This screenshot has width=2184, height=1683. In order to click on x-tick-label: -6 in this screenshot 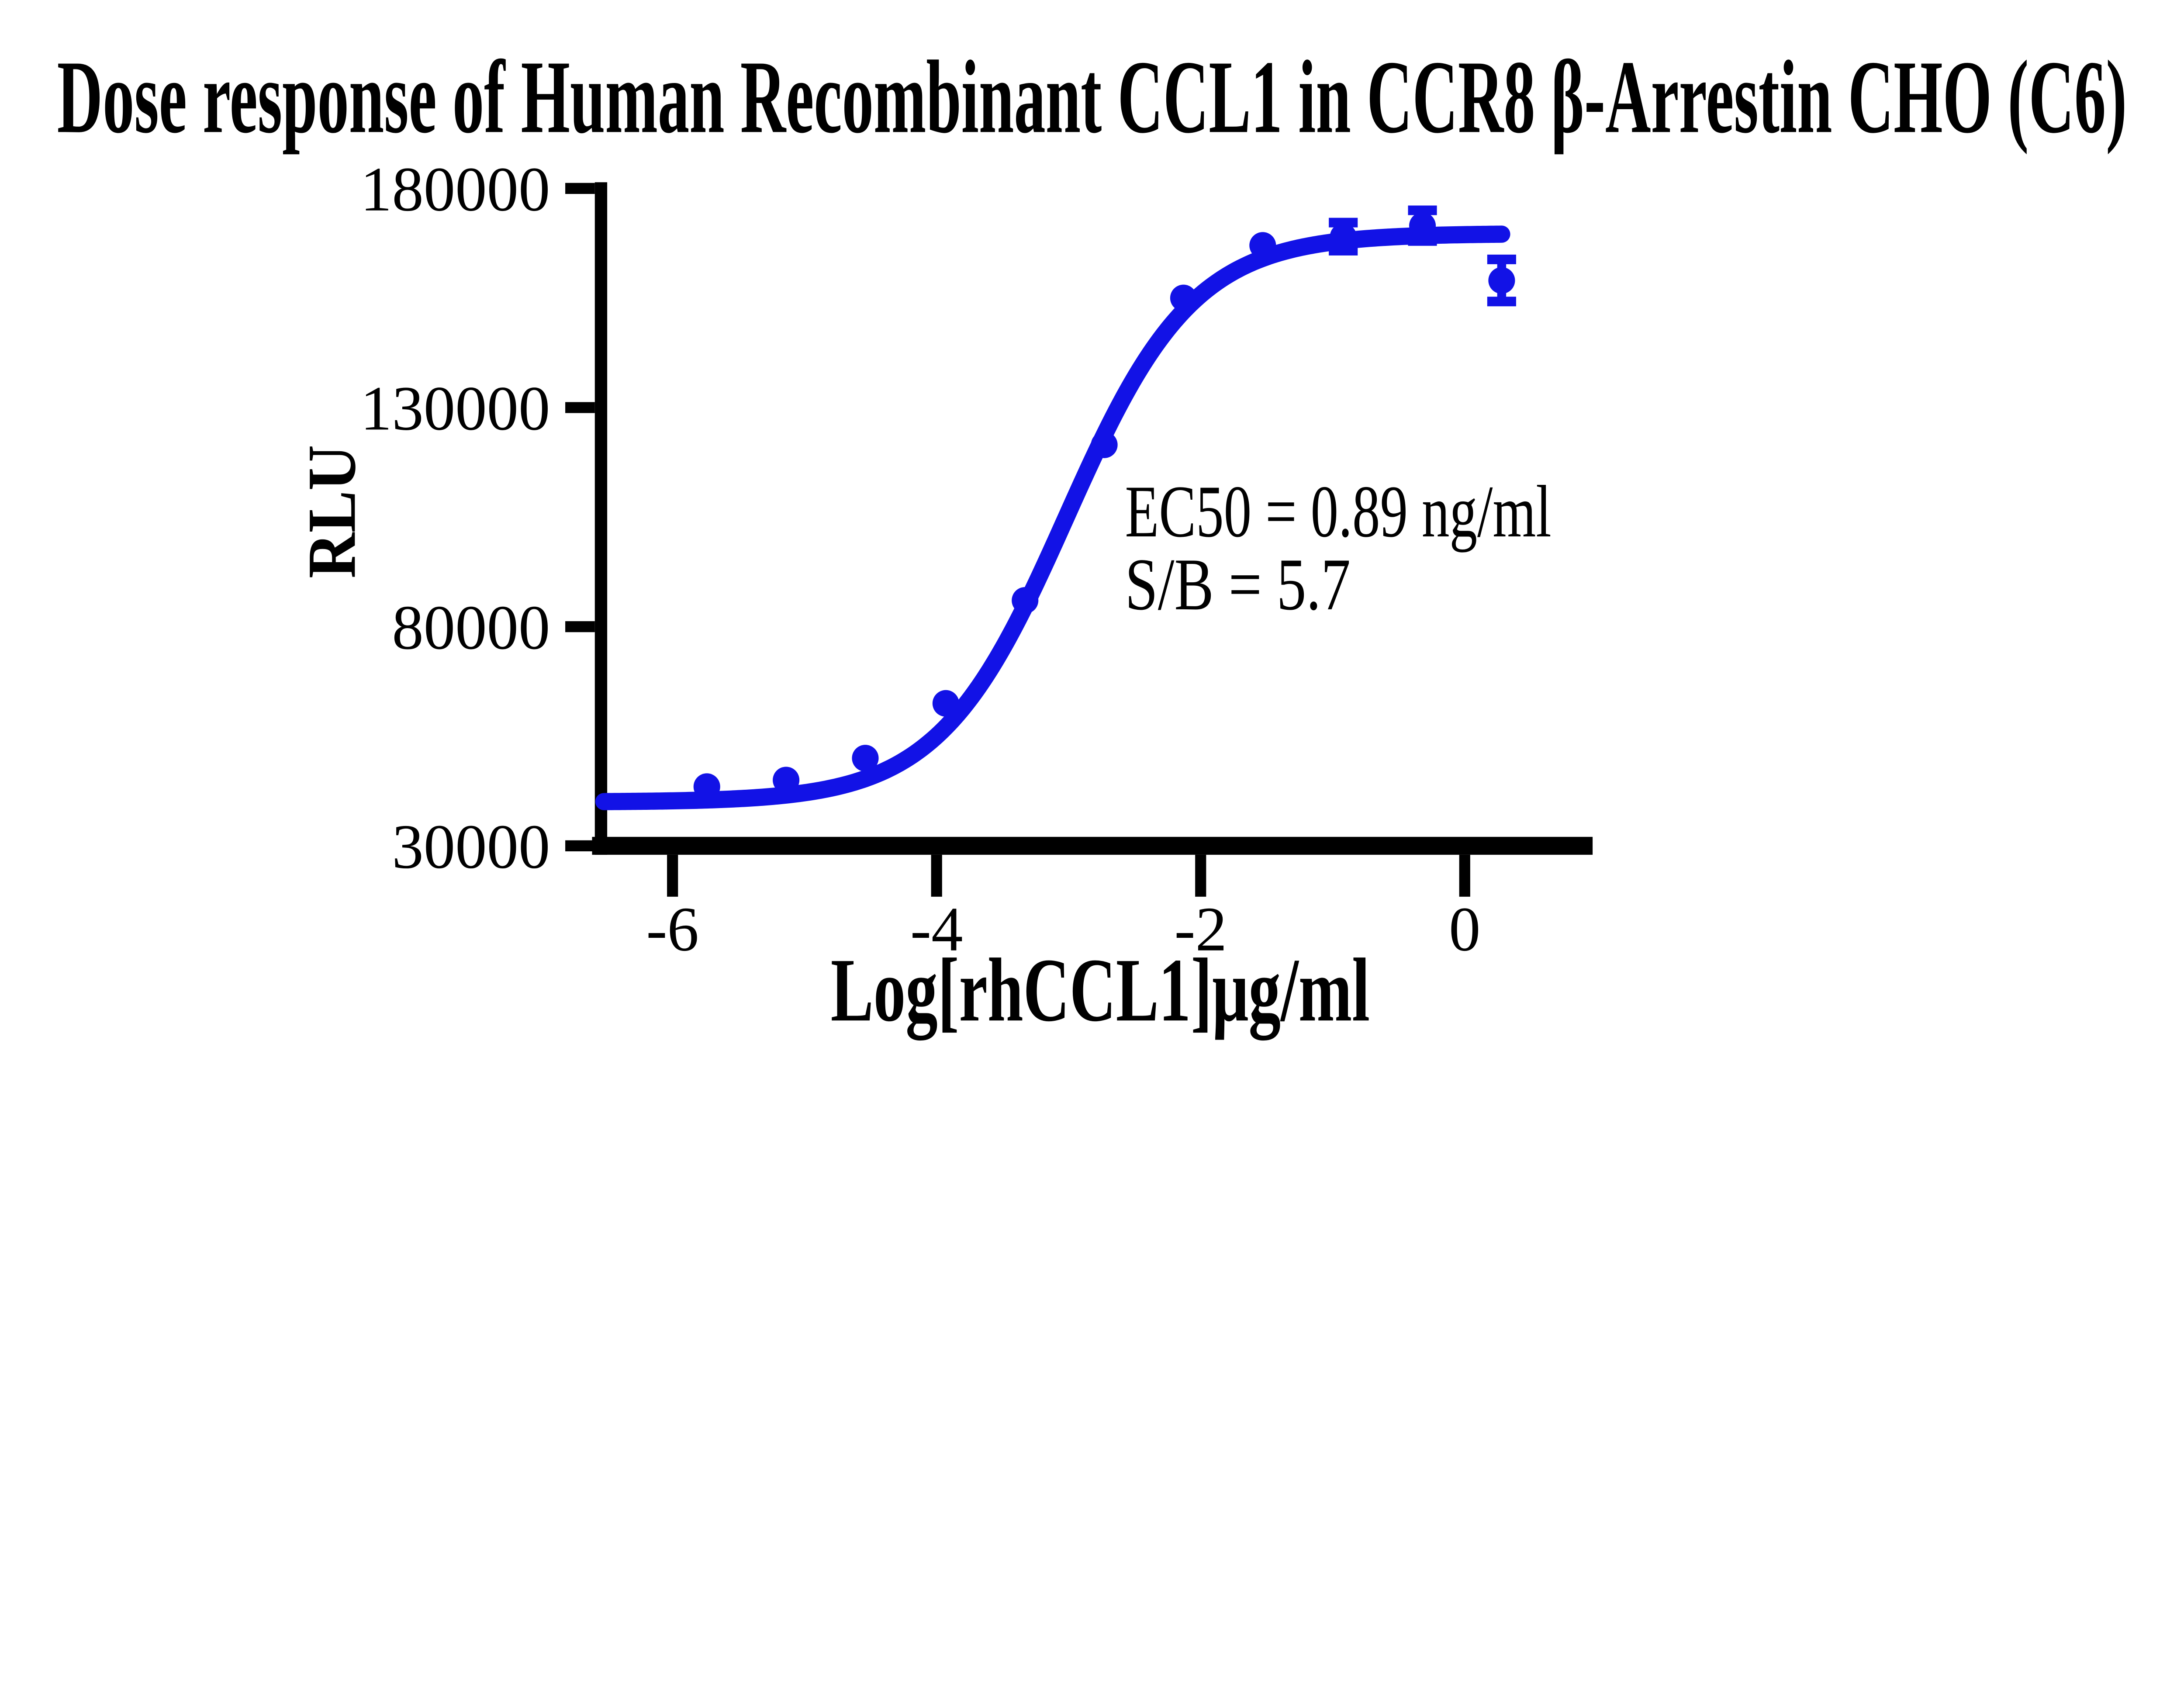, I will do `click(672, 929)`.